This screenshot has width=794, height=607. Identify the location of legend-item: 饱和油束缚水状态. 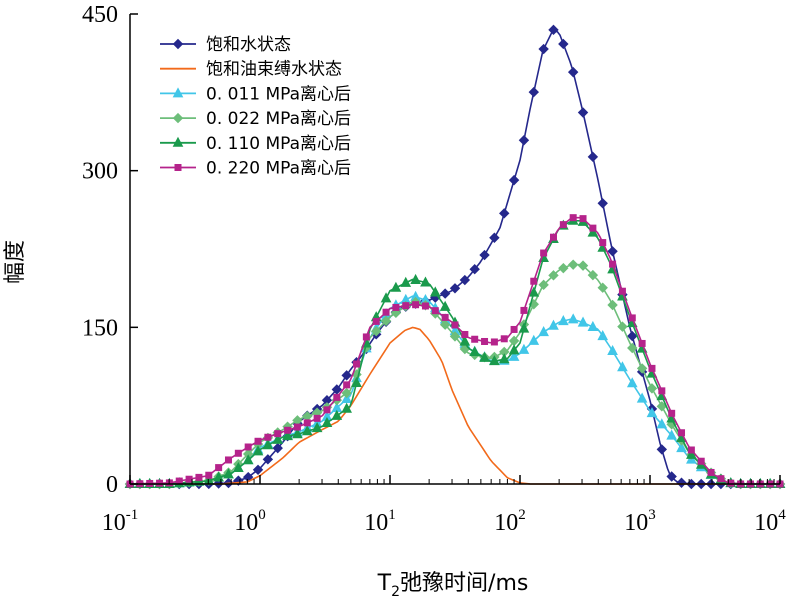
(251, 70).